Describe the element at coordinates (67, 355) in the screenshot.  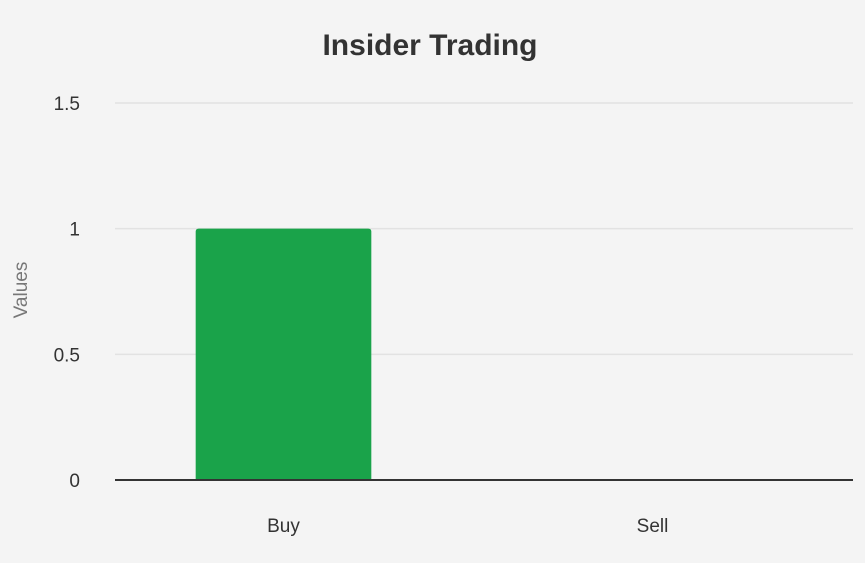
I see `y-tick-label: 0.5` at that location.